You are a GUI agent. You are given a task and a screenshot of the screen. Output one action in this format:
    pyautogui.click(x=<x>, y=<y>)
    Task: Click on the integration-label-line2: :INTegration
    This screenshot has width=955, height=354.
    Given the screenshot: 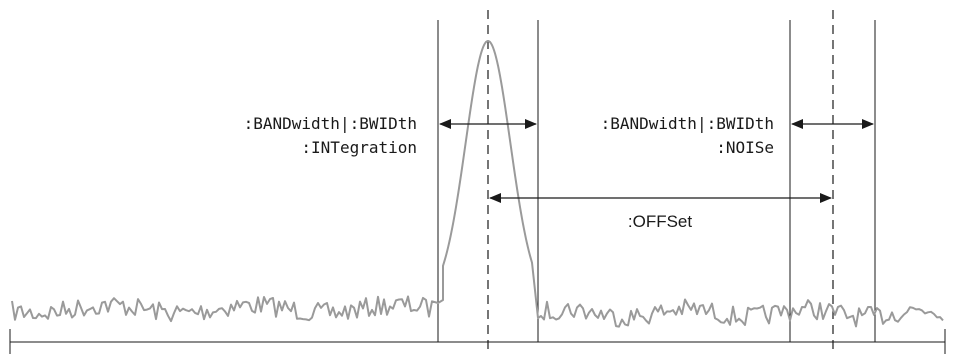 What is the action you would take?
    pyautogui.click(x=359, y=147)
    